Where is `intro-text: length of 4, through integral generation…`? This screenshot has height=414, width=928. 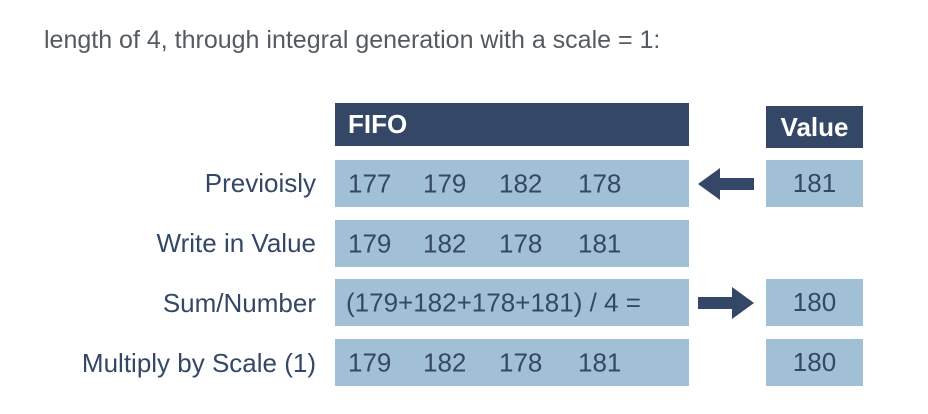 intro-text: length of 4, through integral generation… is located at coordinates (352, 40).